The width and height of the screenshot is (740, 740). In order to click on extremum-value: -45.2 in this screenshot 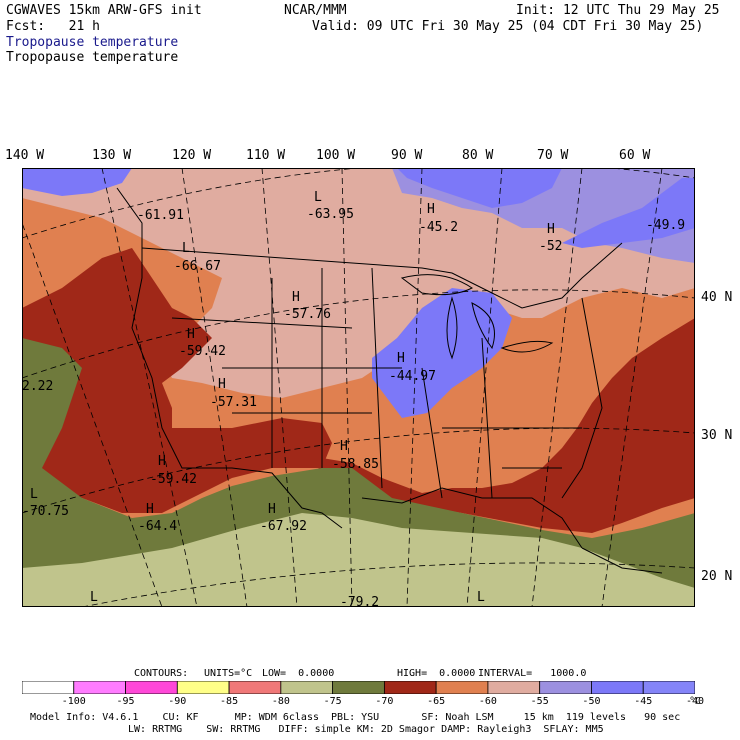, I will do `click(438, 227)`.